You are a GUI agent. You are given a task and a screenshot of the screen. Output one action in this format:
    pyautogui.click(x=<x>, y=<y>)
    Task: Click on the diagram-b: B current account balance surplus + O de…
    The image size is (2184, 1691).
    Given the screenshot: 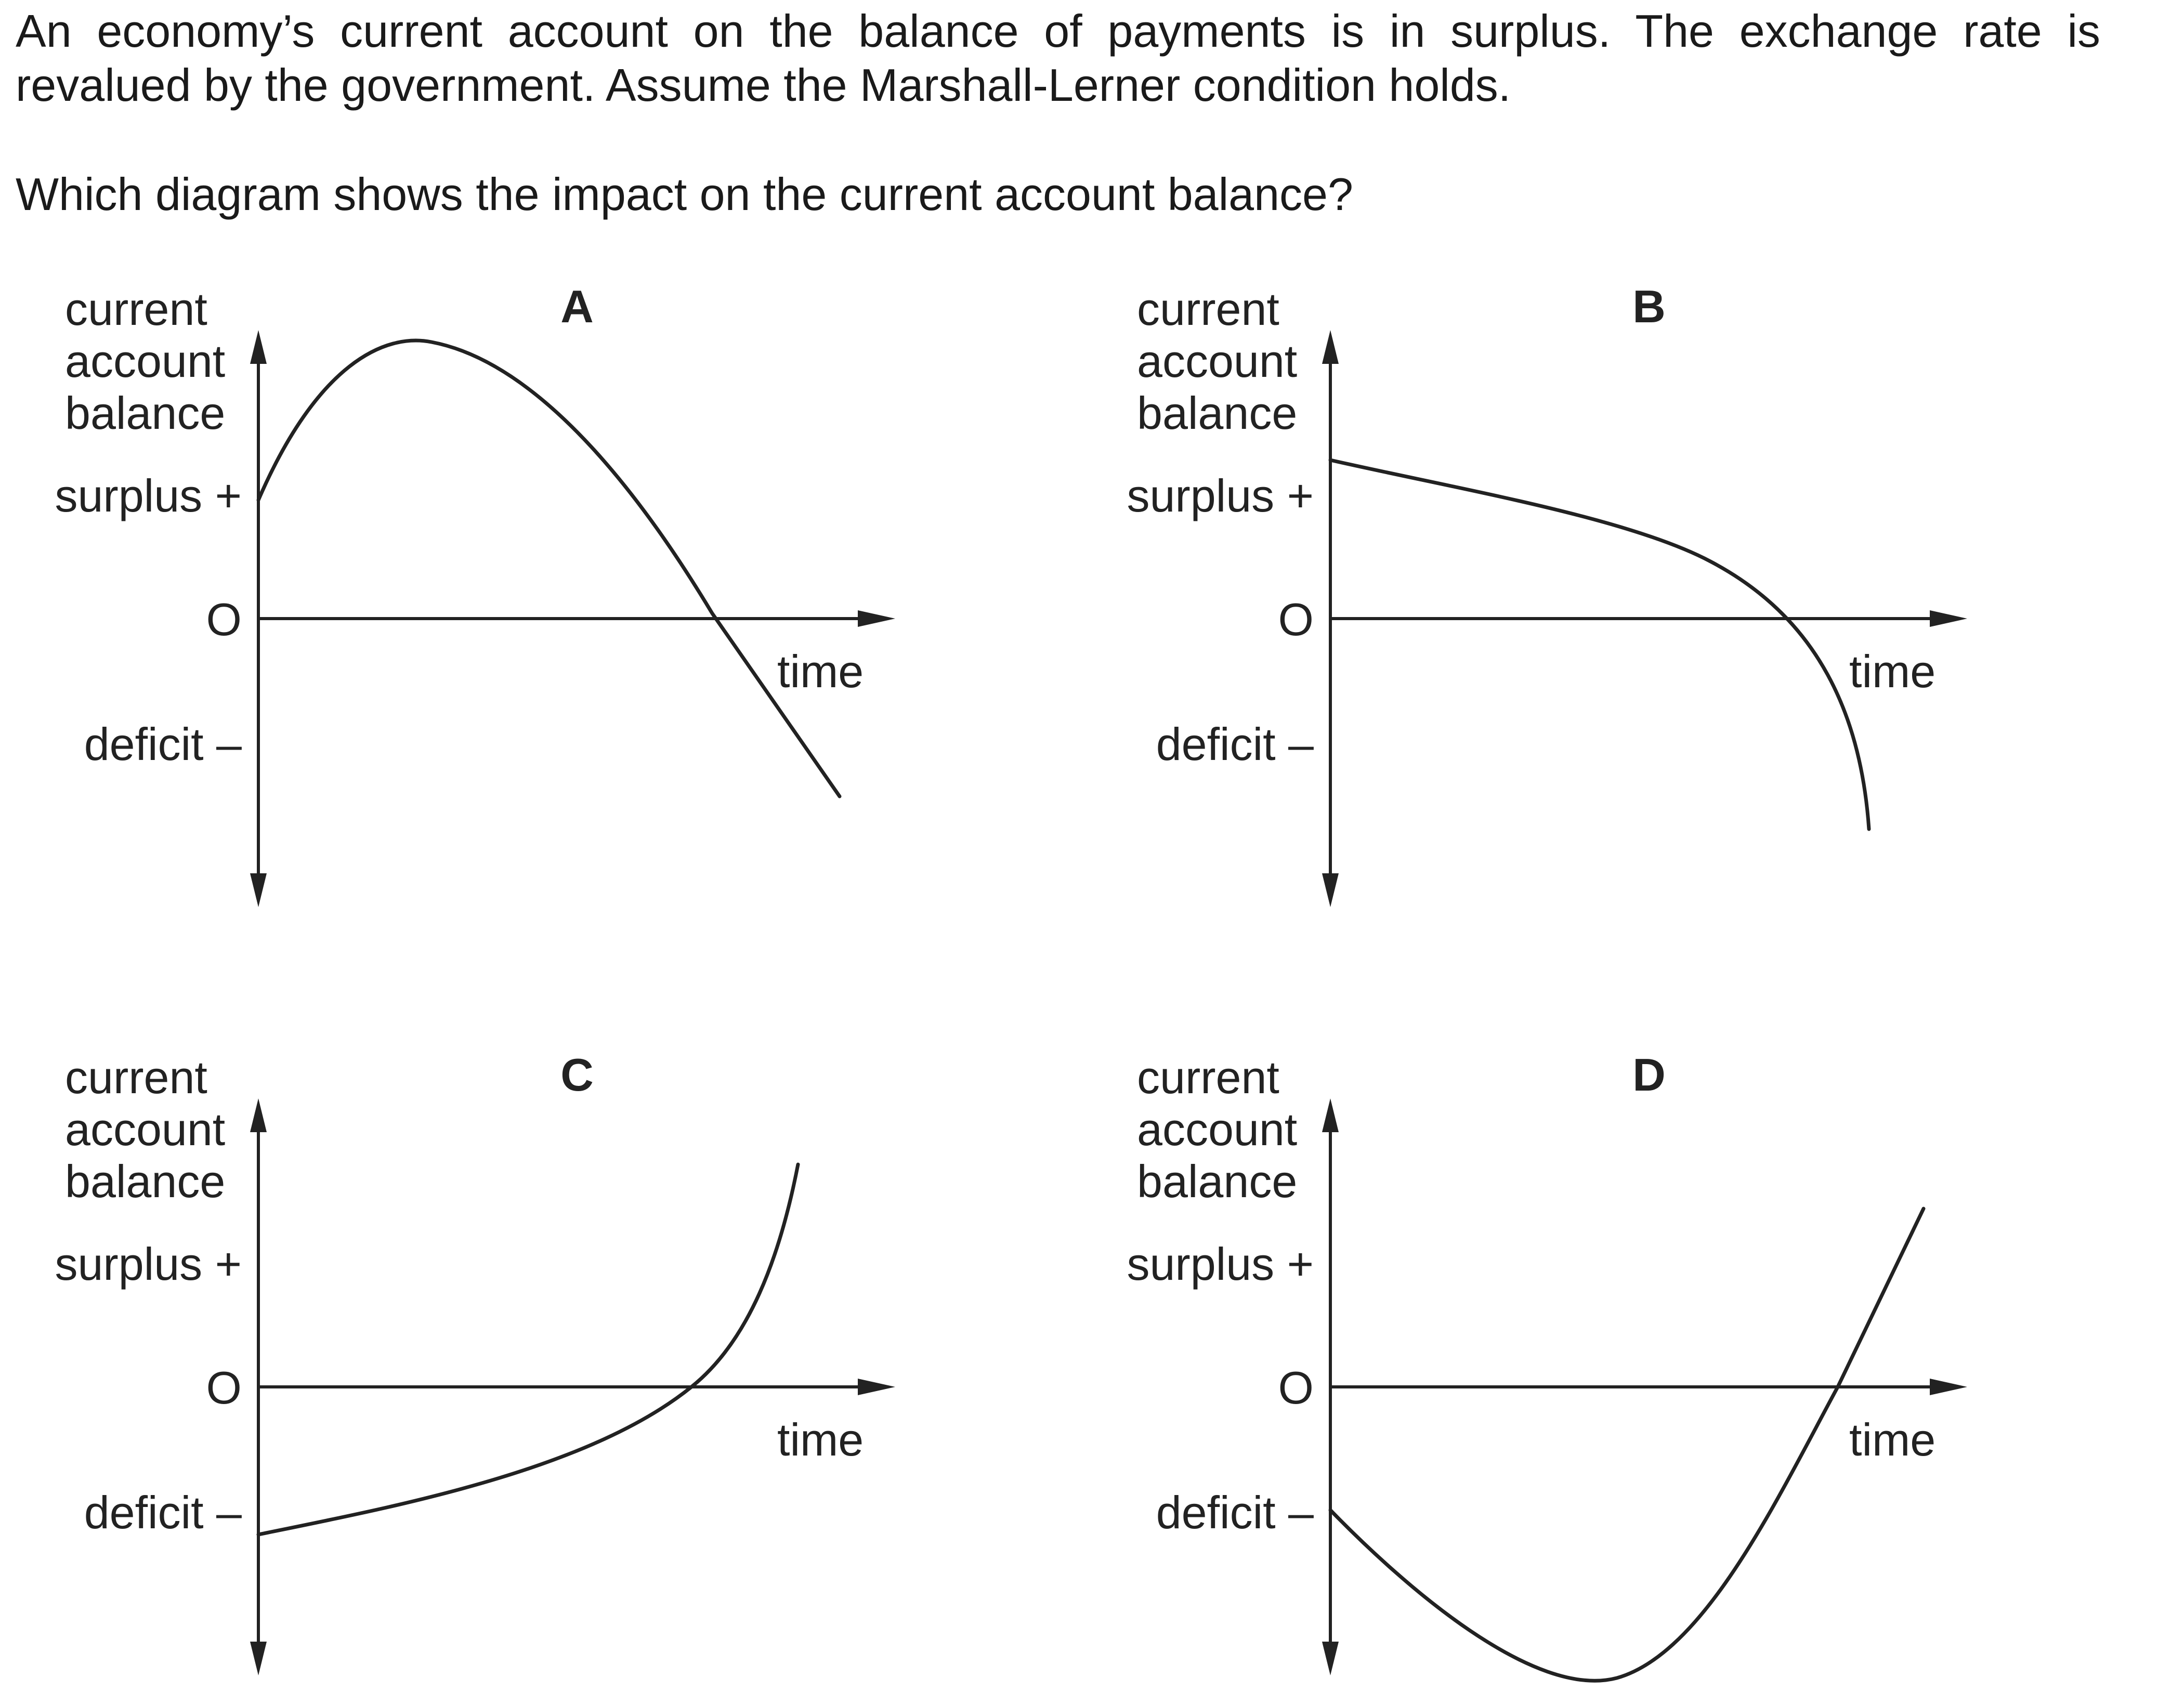 What is the action you would take?
    pyautogui.click(x=1547, y=594)
    